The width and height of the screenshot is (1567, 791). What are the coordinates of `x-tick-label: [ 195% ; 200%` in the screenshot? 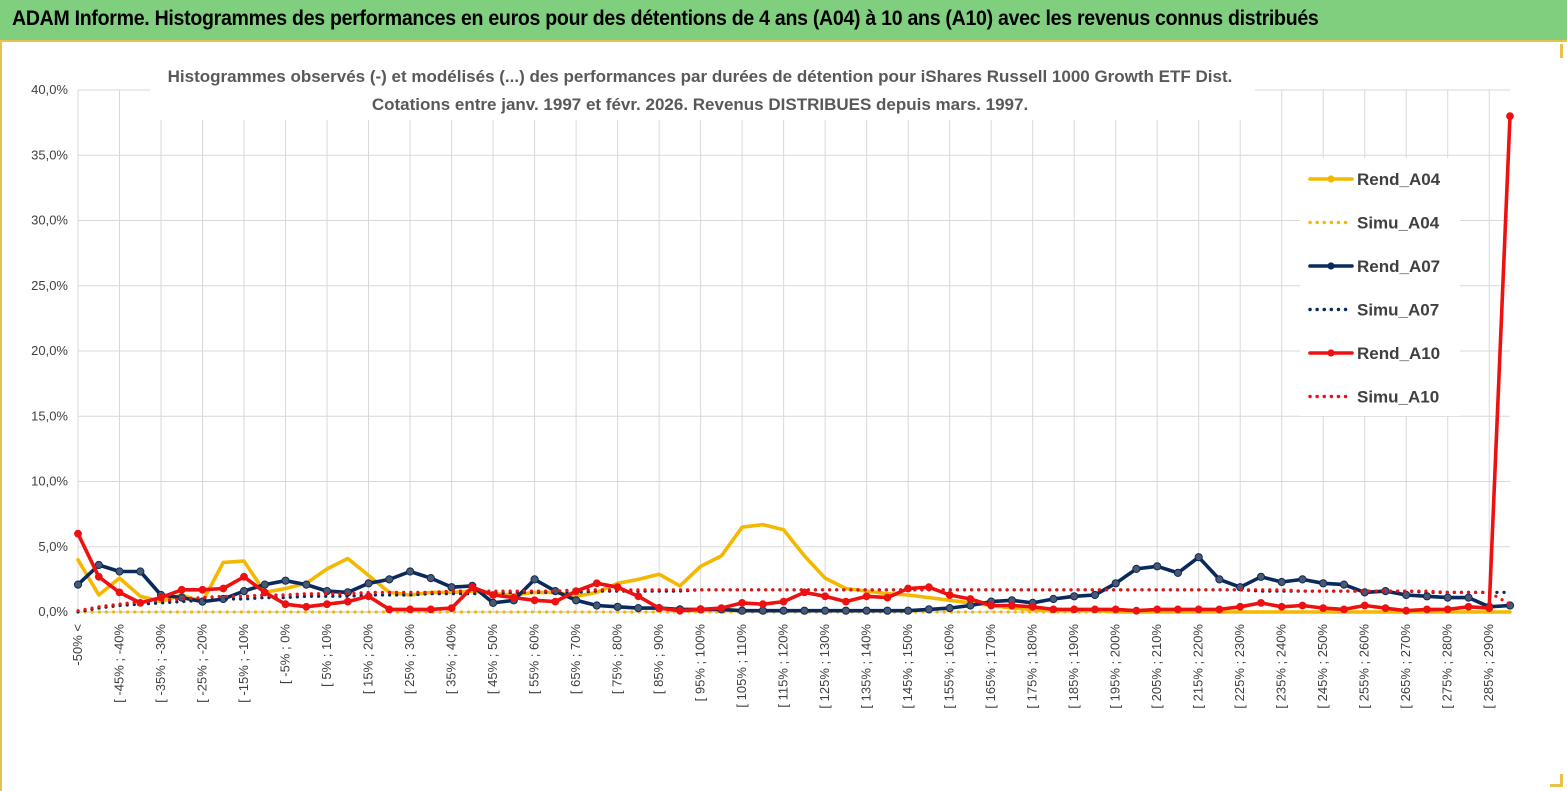 It's located at (1115, 666).